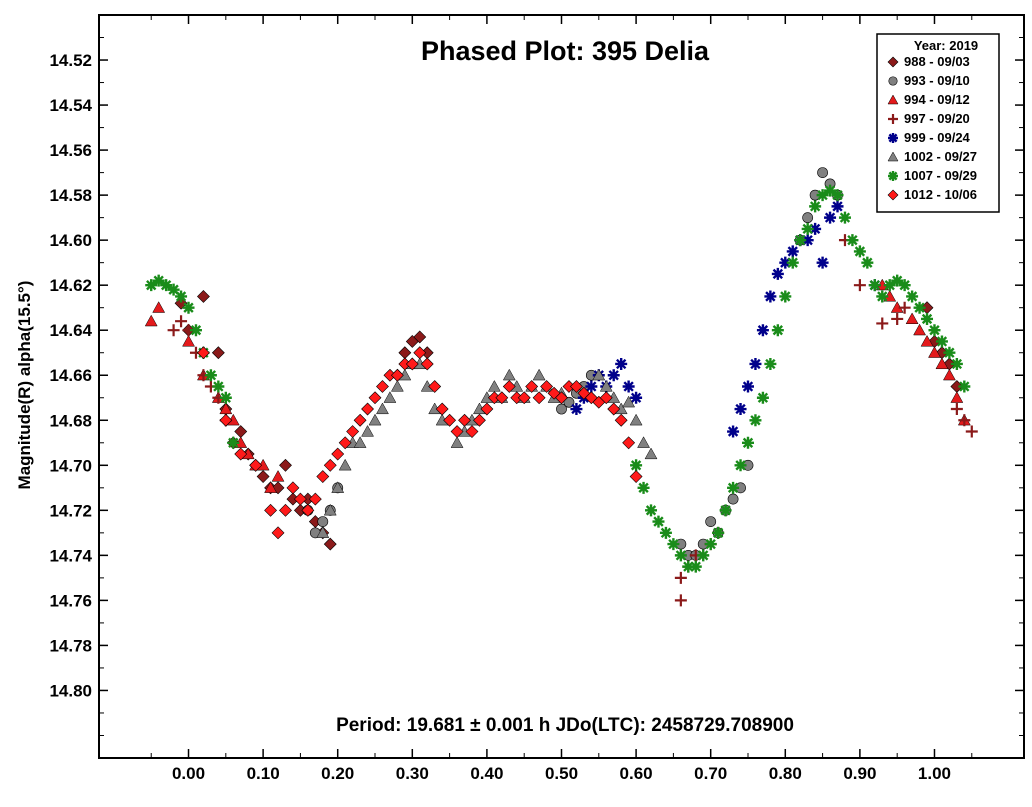  Describe the element at coordinates (70, 555) in the screenshot. I see `y-tick-label: 14.74` at that location.